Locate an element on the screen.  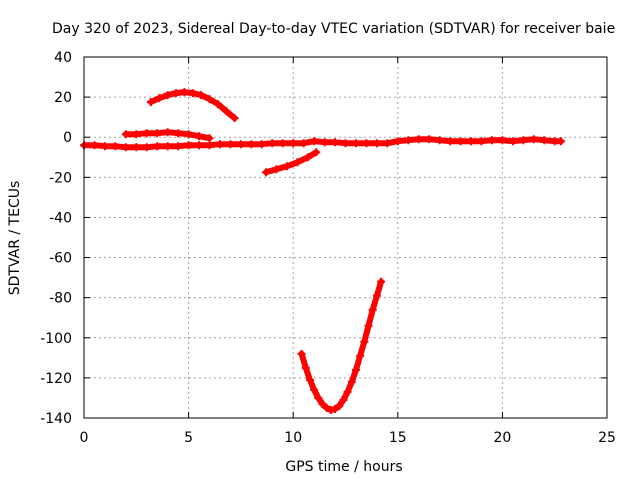
y-tick-label: -20 is located at coordinates (60, 178).